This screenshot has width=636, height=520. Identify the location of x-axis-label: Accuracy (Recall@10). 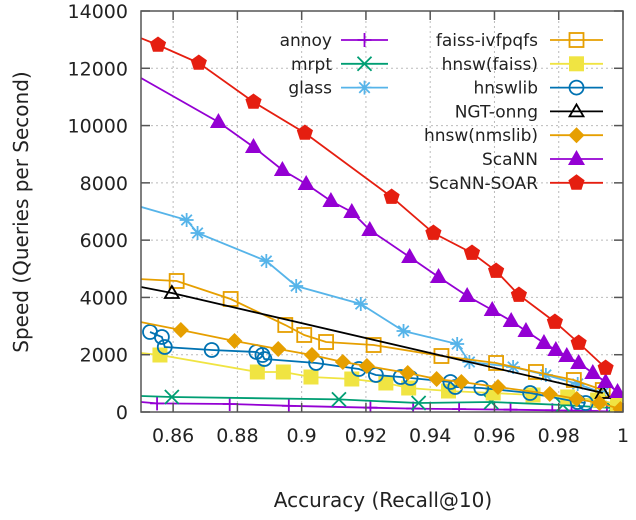
(383, 500).